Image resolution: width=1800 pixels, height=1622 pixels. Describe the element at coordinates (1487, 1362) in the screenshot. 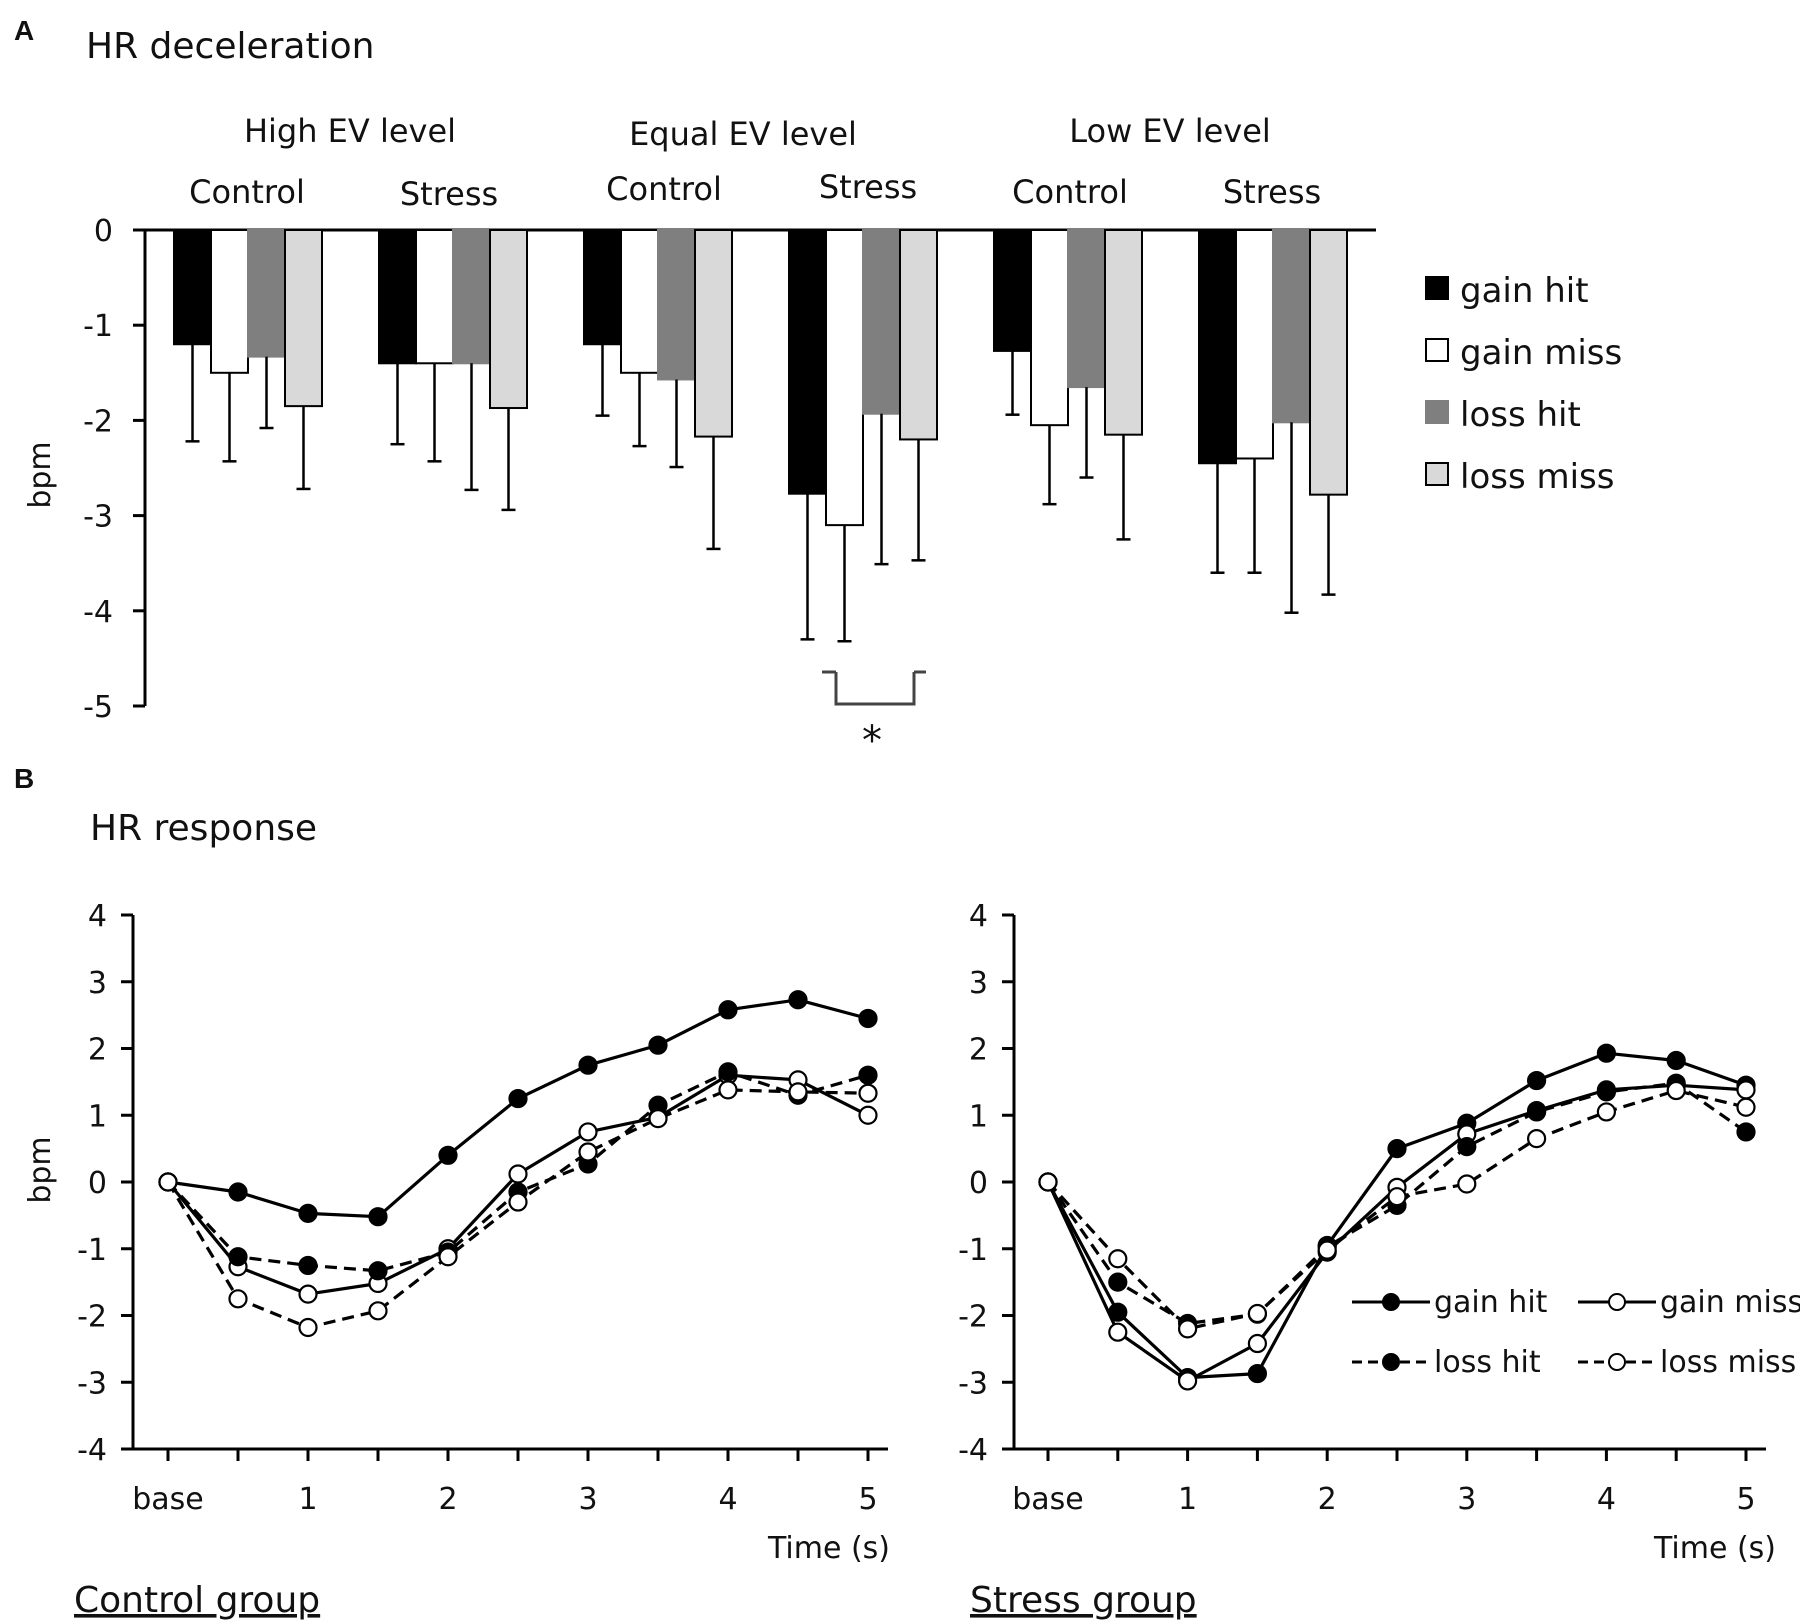

I see `legend-text-loss-hit: loss hit` at that location.